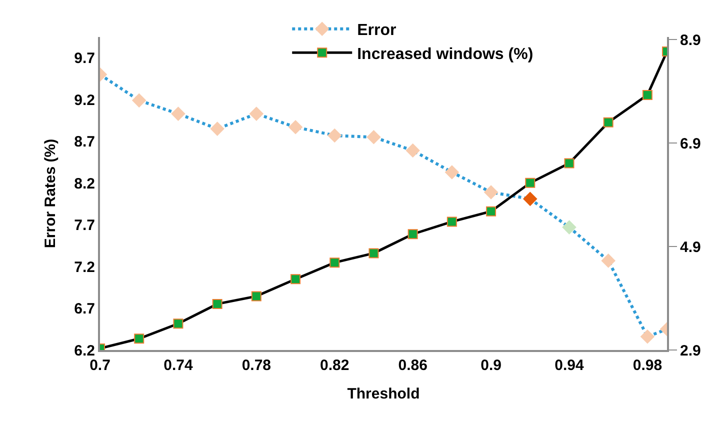  I want to click on y-tick-label: 8.7, so click(84, 142).